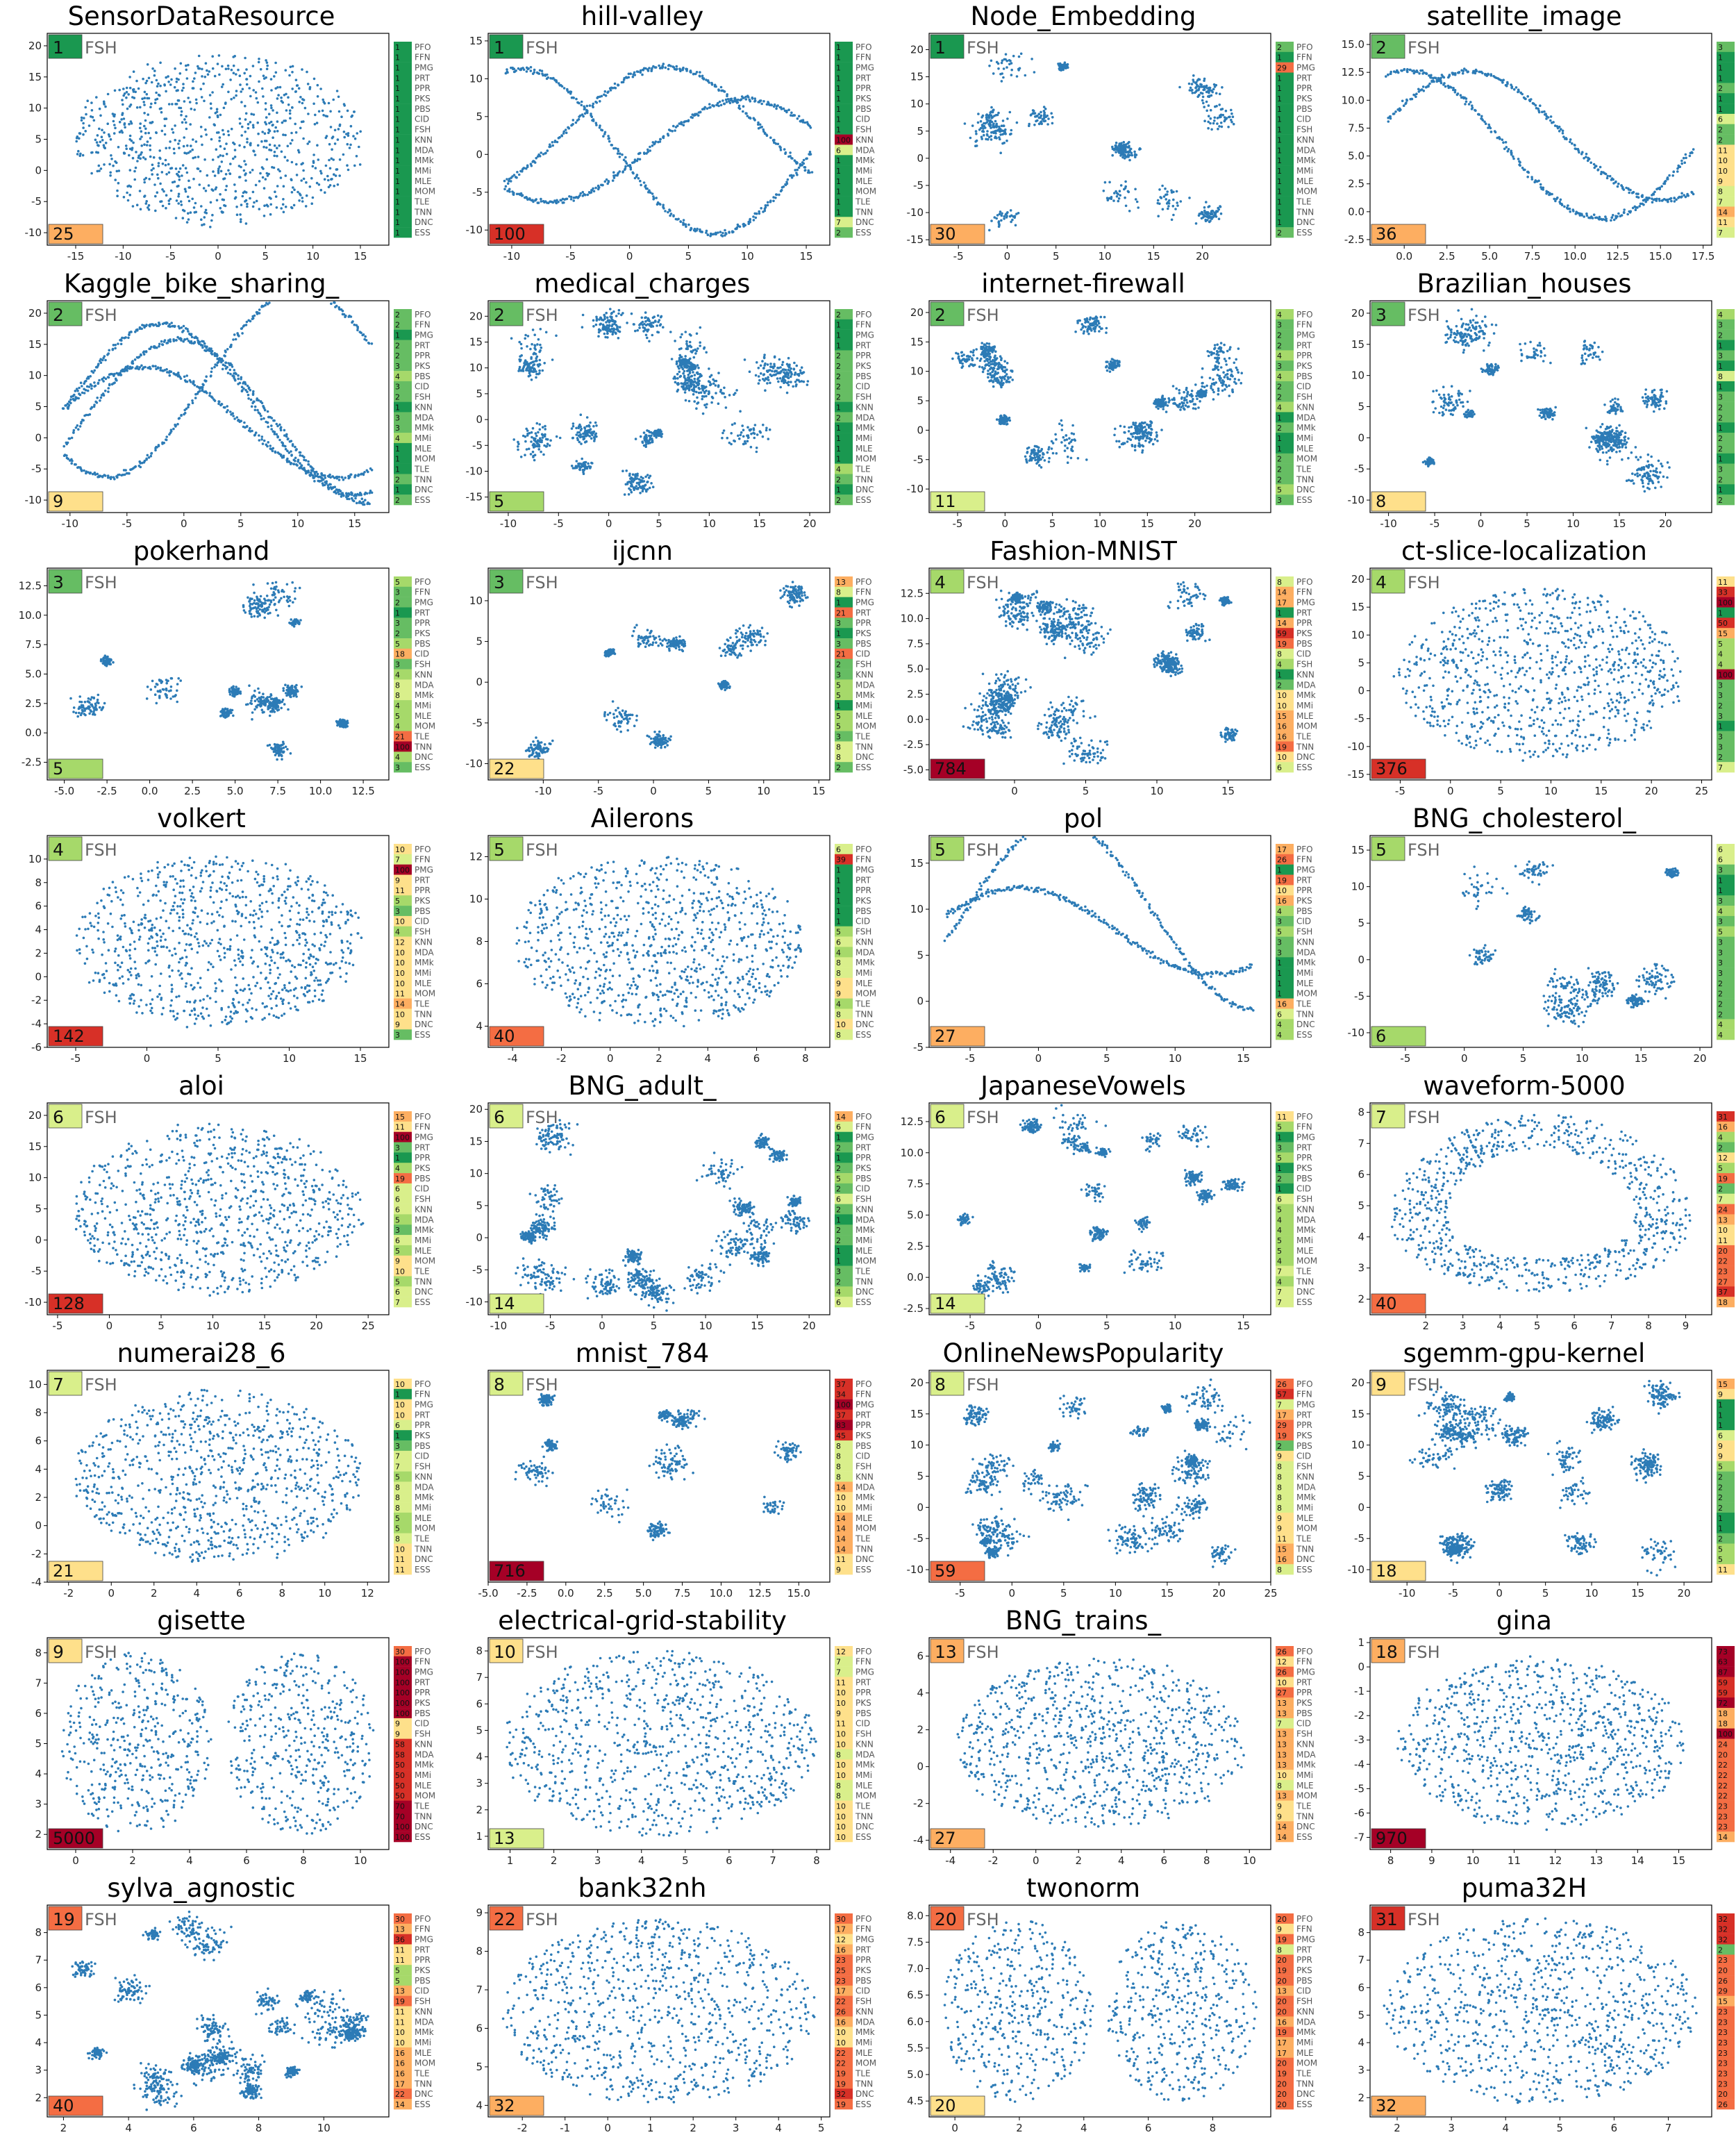 The height and width of the screenshot is (2144, 1736). What do you see at coordinates (397, 88) in the screenshot?
I see `method-rank-value: 1` at bounding box center [397, 88].